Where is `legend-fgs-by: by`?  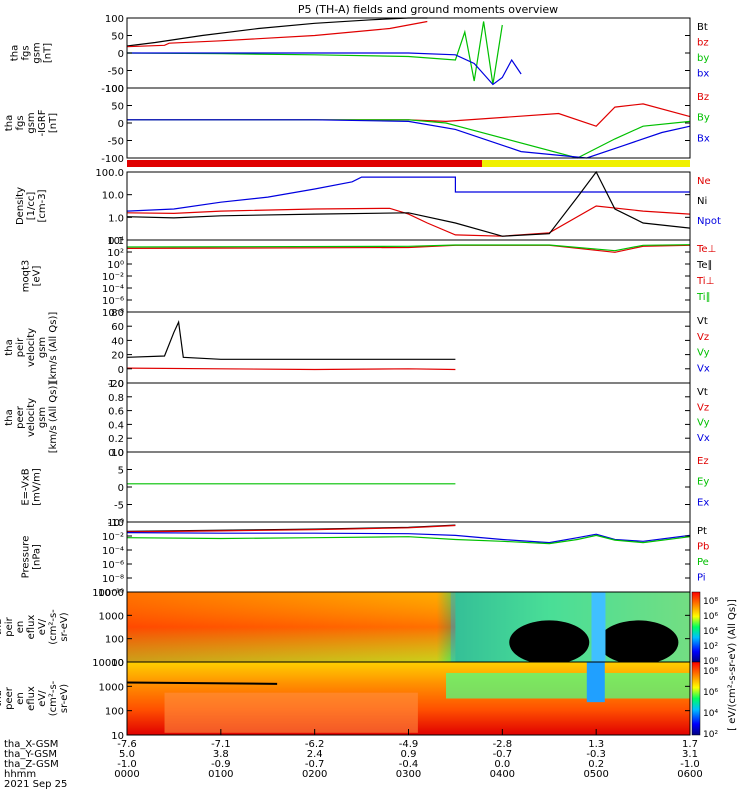 legend-fgs-by: by is located at coordinates (703, 58).